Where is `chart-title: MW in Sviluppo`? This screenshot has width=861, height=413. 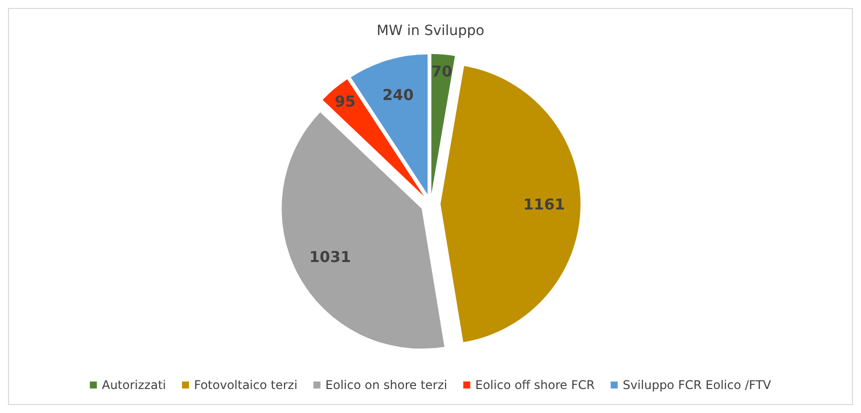
chart-title: MW in Sviluppo is located at coordinates (430, 31).